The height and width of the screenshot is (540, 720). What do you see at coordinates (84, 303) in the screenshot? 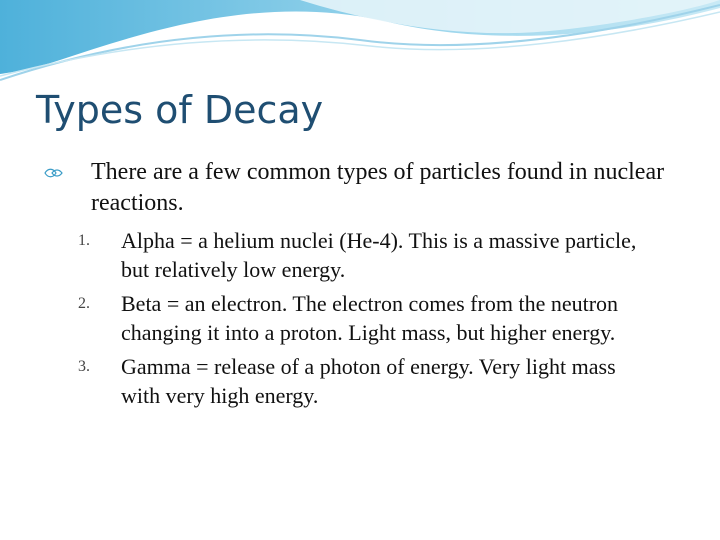
I see `item-number: 2.` at bounding box center [84, 303].